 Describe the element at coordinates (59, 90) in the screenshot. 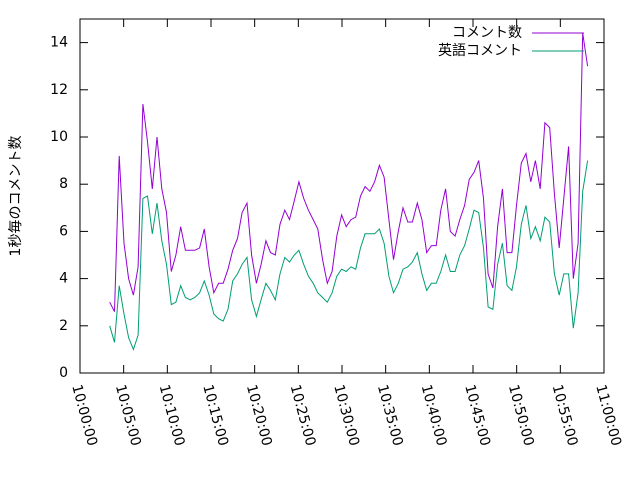

I see `y-tick-label: 12` at that location.